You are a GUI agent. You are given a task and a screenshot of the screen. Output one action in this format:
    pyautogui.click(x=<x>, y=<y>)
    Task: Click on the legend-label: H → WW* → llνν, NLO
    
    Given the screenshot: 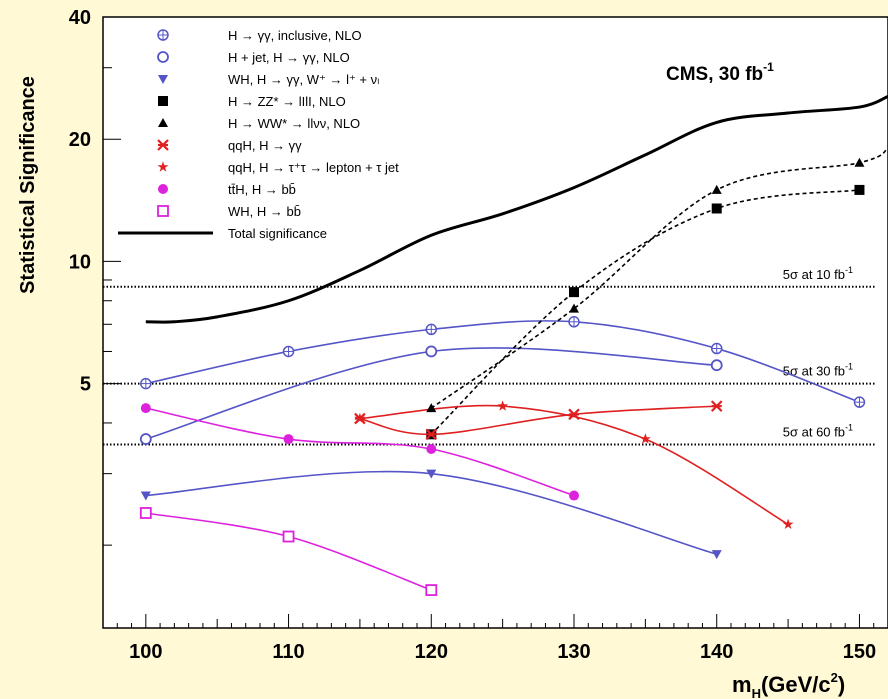 What is the action you would take?
    pyautogui.click(x=294, y=123)
    